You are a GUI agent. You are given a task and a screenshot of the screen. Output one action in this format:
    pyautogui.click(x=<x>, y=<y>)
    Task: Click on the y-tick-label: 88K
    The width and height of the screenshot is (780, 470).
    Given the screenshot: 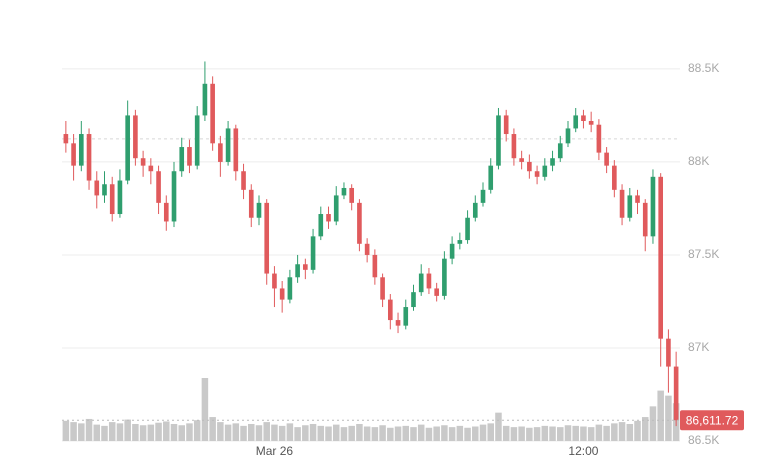 What is the action you would take?
    pyautogui.click(x=698, y=161)
    